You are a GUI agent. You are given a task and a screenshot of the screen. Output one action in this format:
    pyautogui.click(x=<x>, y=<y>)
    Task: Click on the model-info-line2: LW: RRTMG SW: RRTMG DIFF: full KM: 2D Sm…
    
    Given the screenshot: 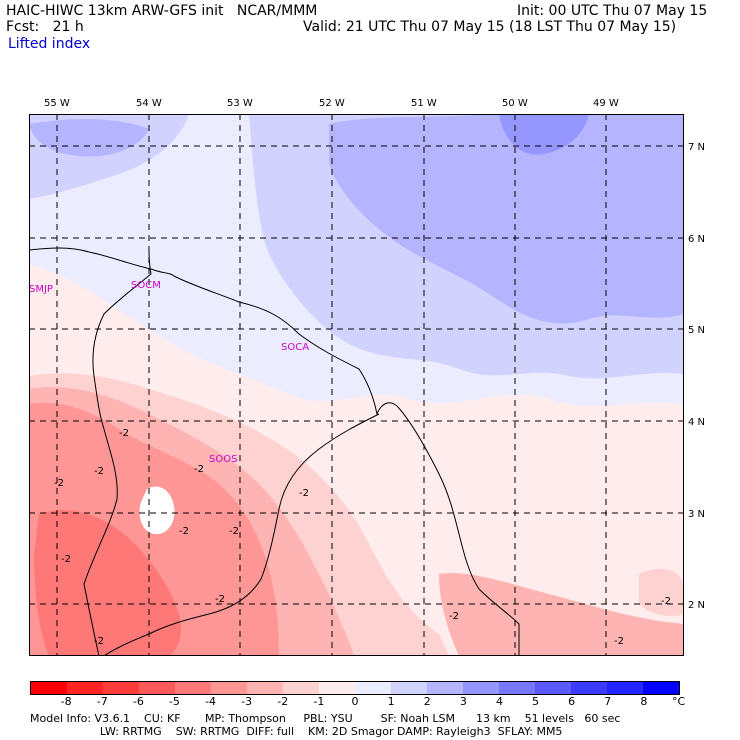 What is the action you would take?
    pyautogui.click(x=296, y=731)
    